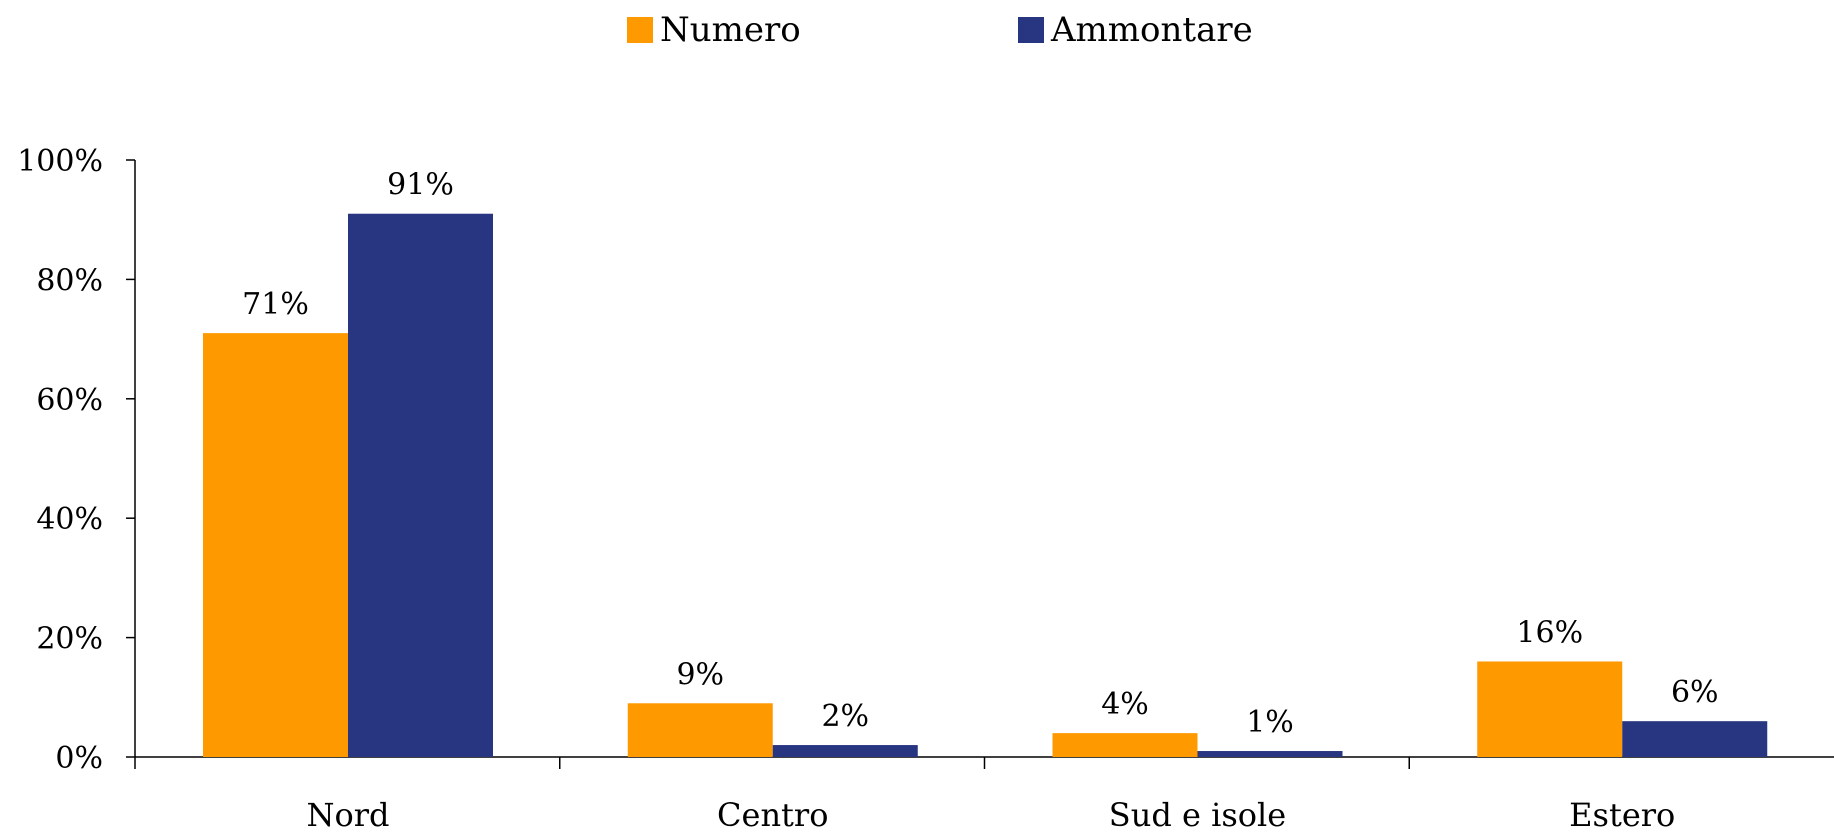  Describe the element at coordinates (69, 400) in the screenshot. I see `y-tick-label: 60%` at that location.